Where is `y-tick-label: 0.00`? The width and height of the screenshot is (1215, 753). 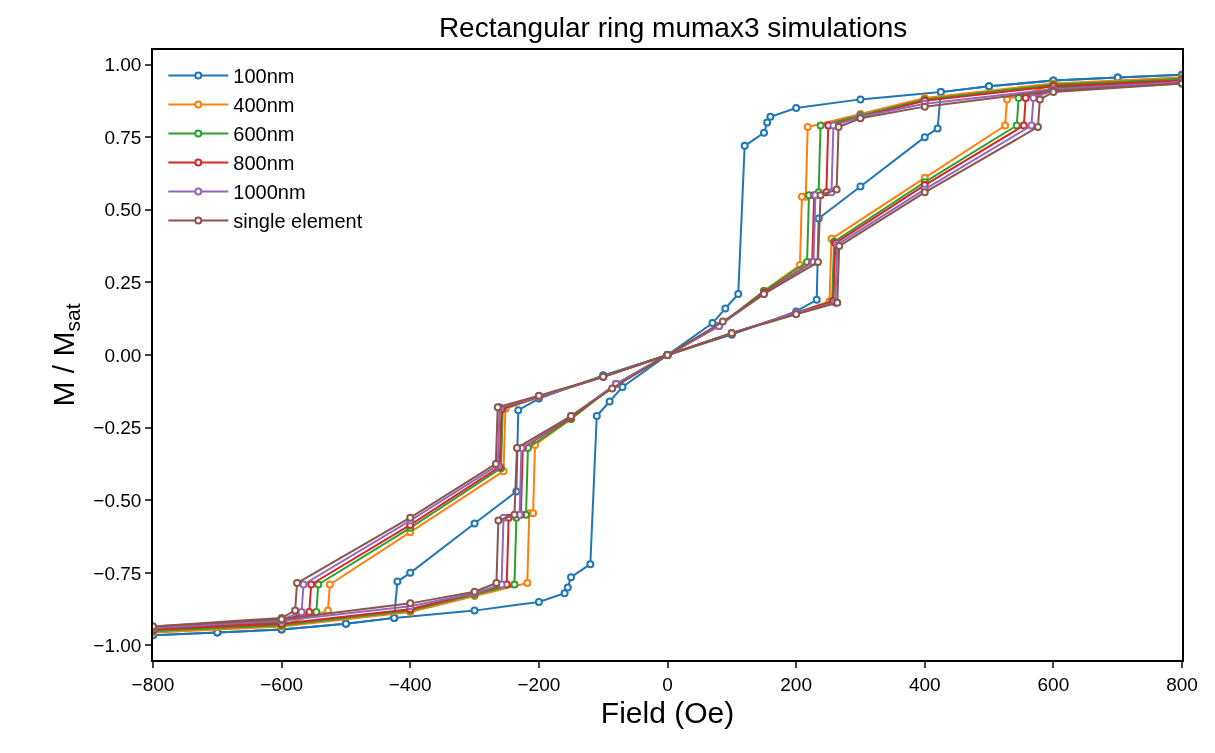
y-tick-label: 0.00 is located at coordinates (123, 355).